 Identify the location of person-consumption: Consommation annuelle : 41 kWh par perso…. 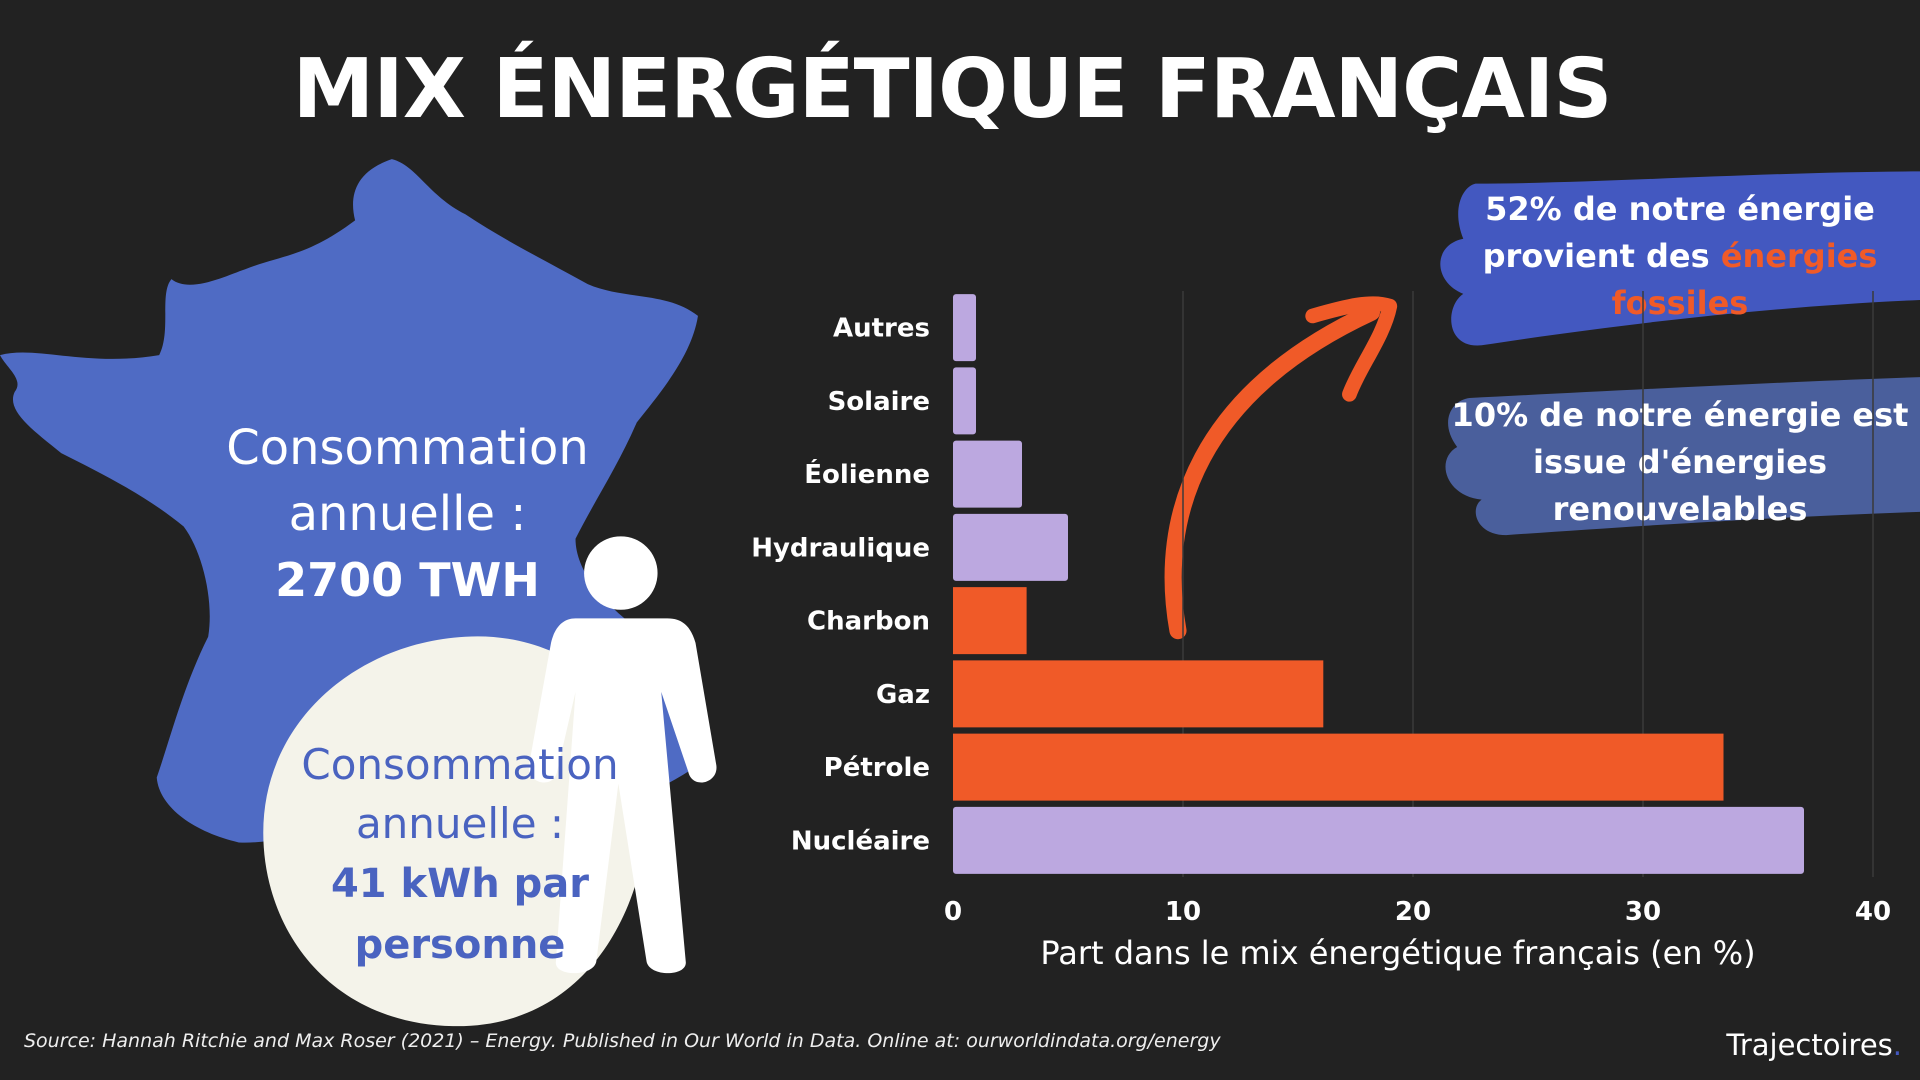
(460, 855).